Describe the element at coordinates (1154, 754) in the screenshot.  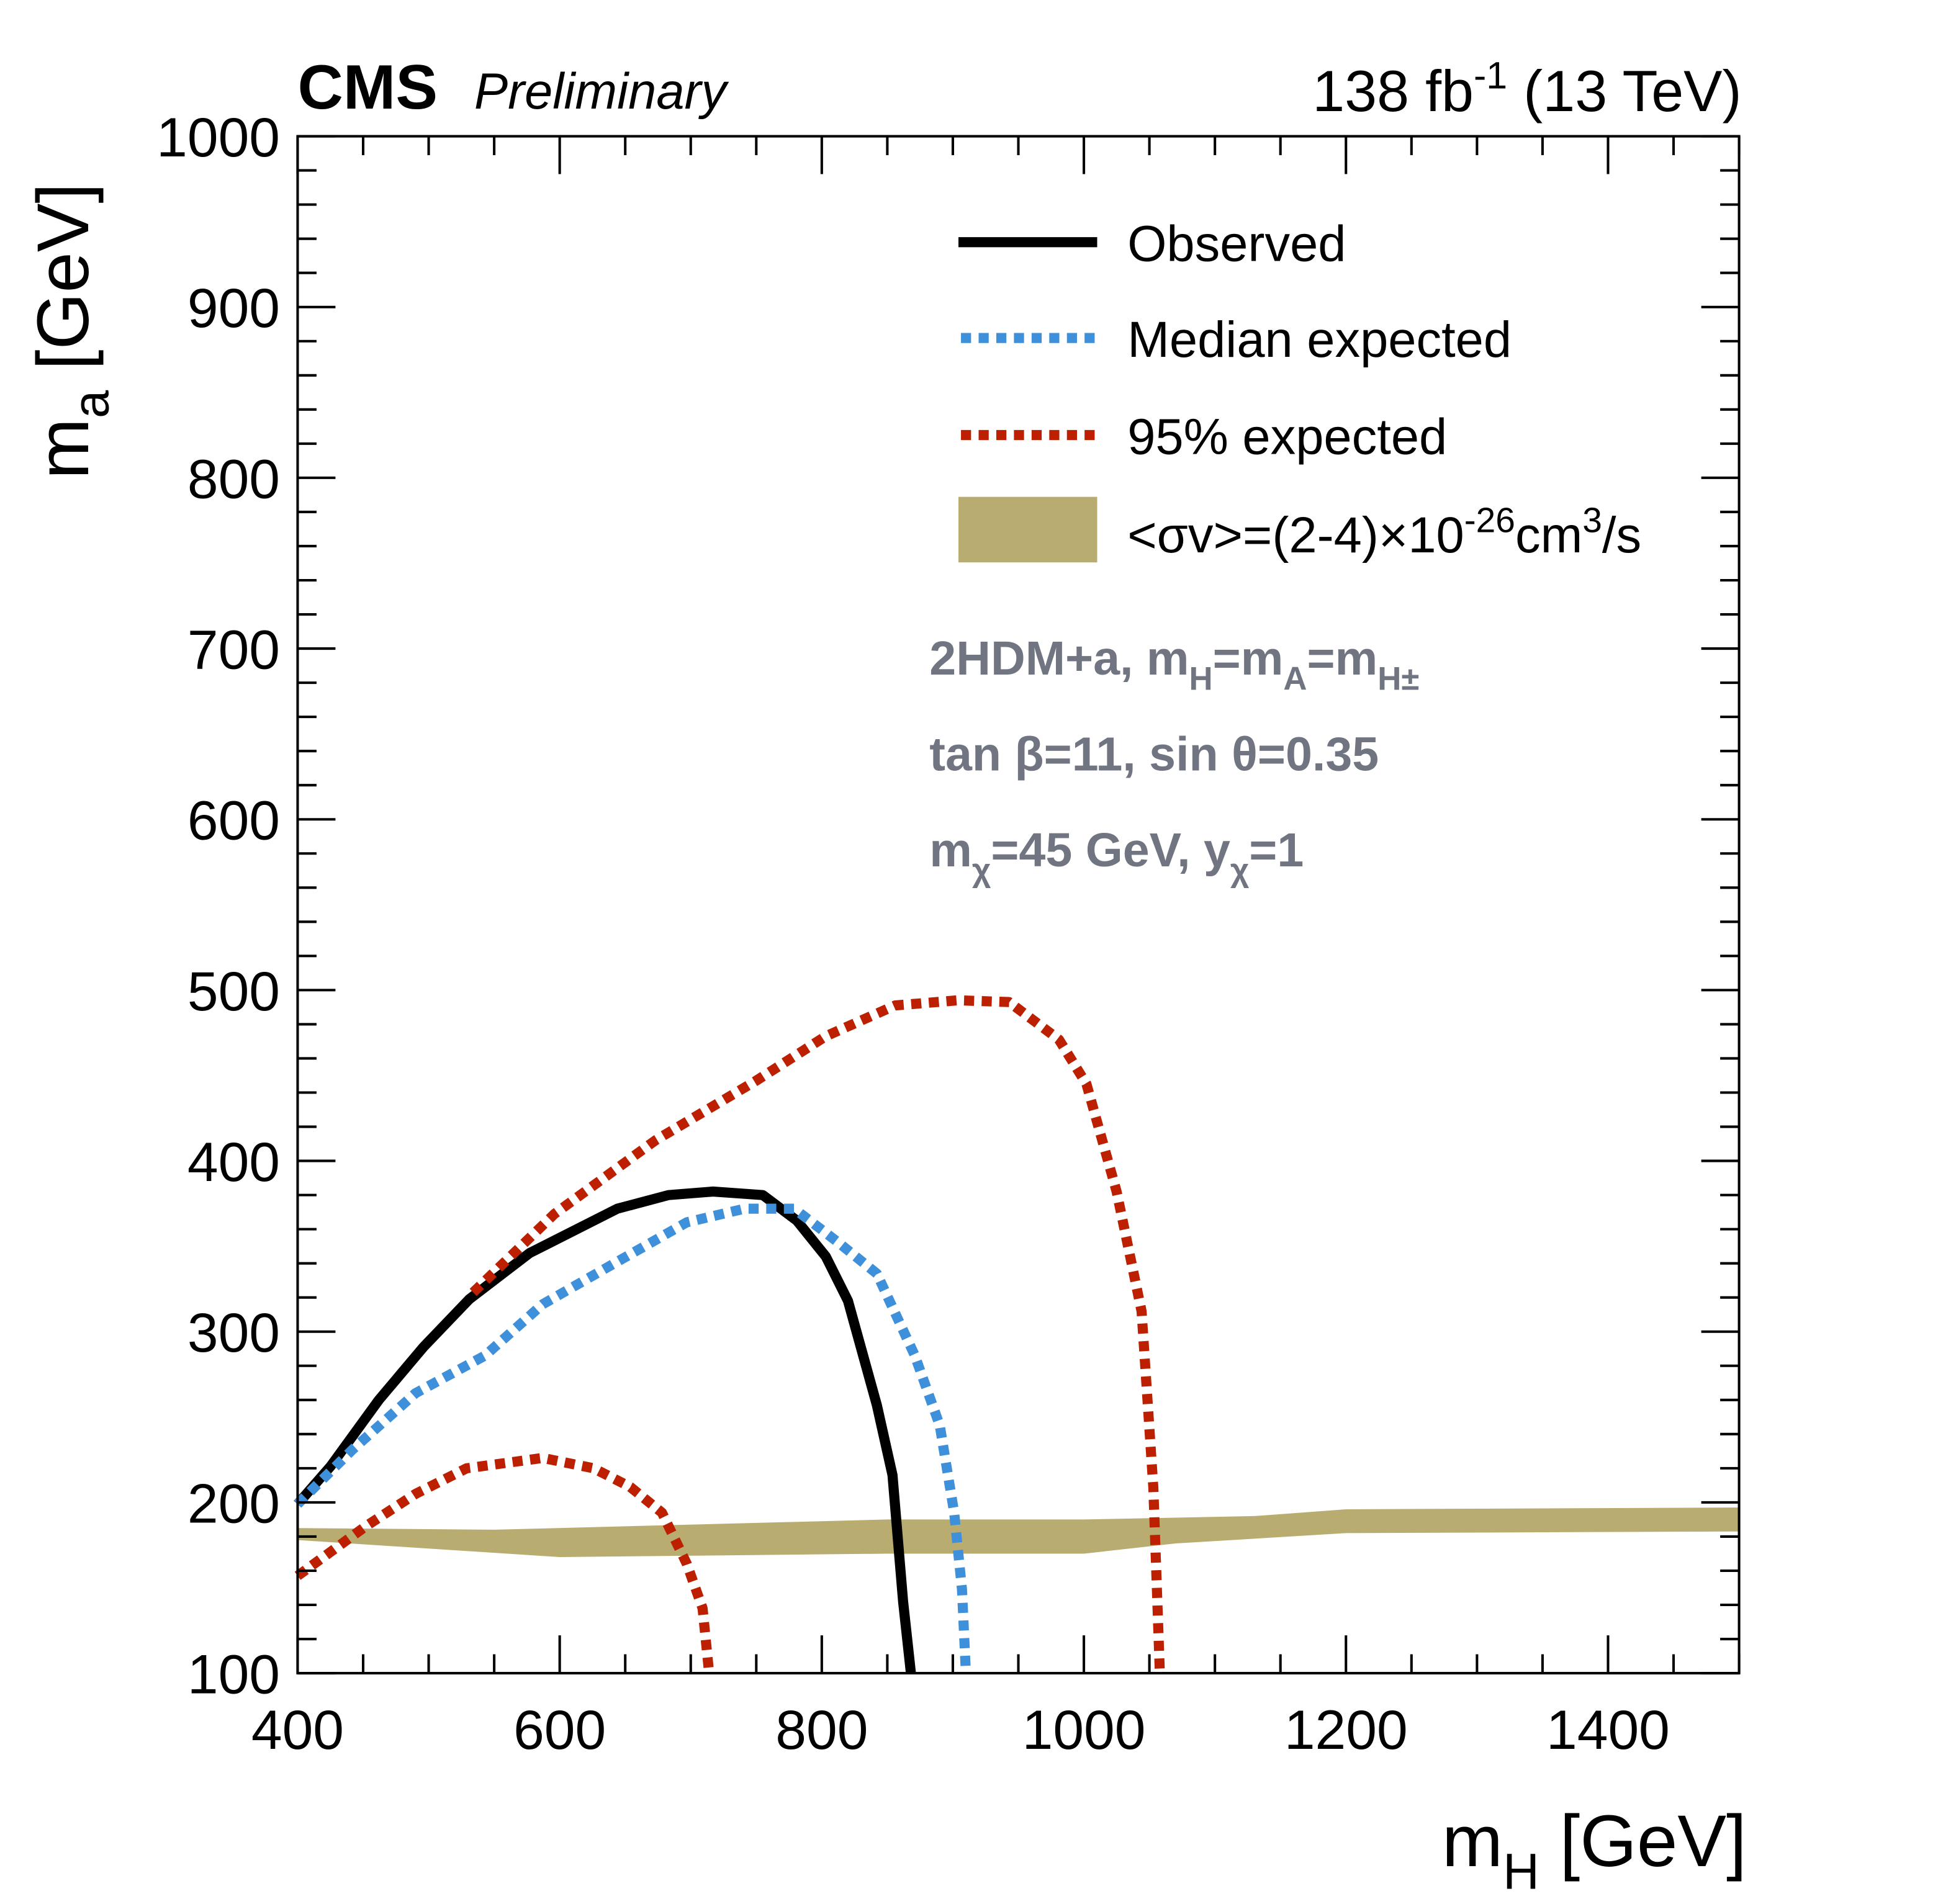
I see `annotation-line-2: tan β=11, sin θ=0.35` at that location.